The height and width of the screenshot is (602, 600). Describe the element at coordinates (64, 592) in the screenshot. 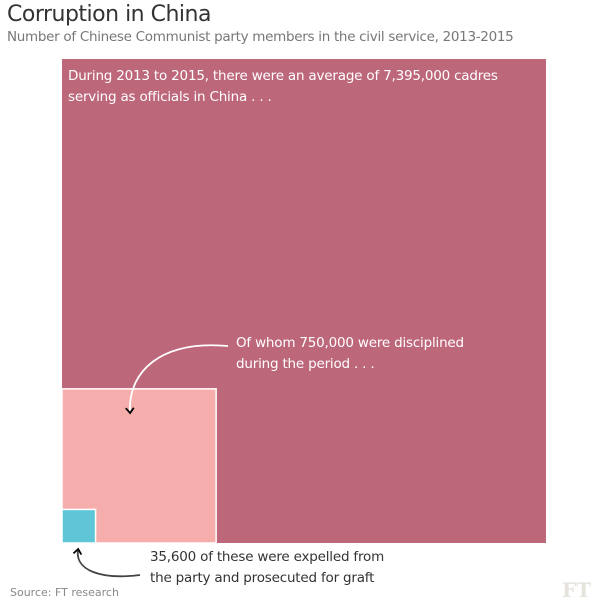

I see `source-note: Source: FT research` at that location.